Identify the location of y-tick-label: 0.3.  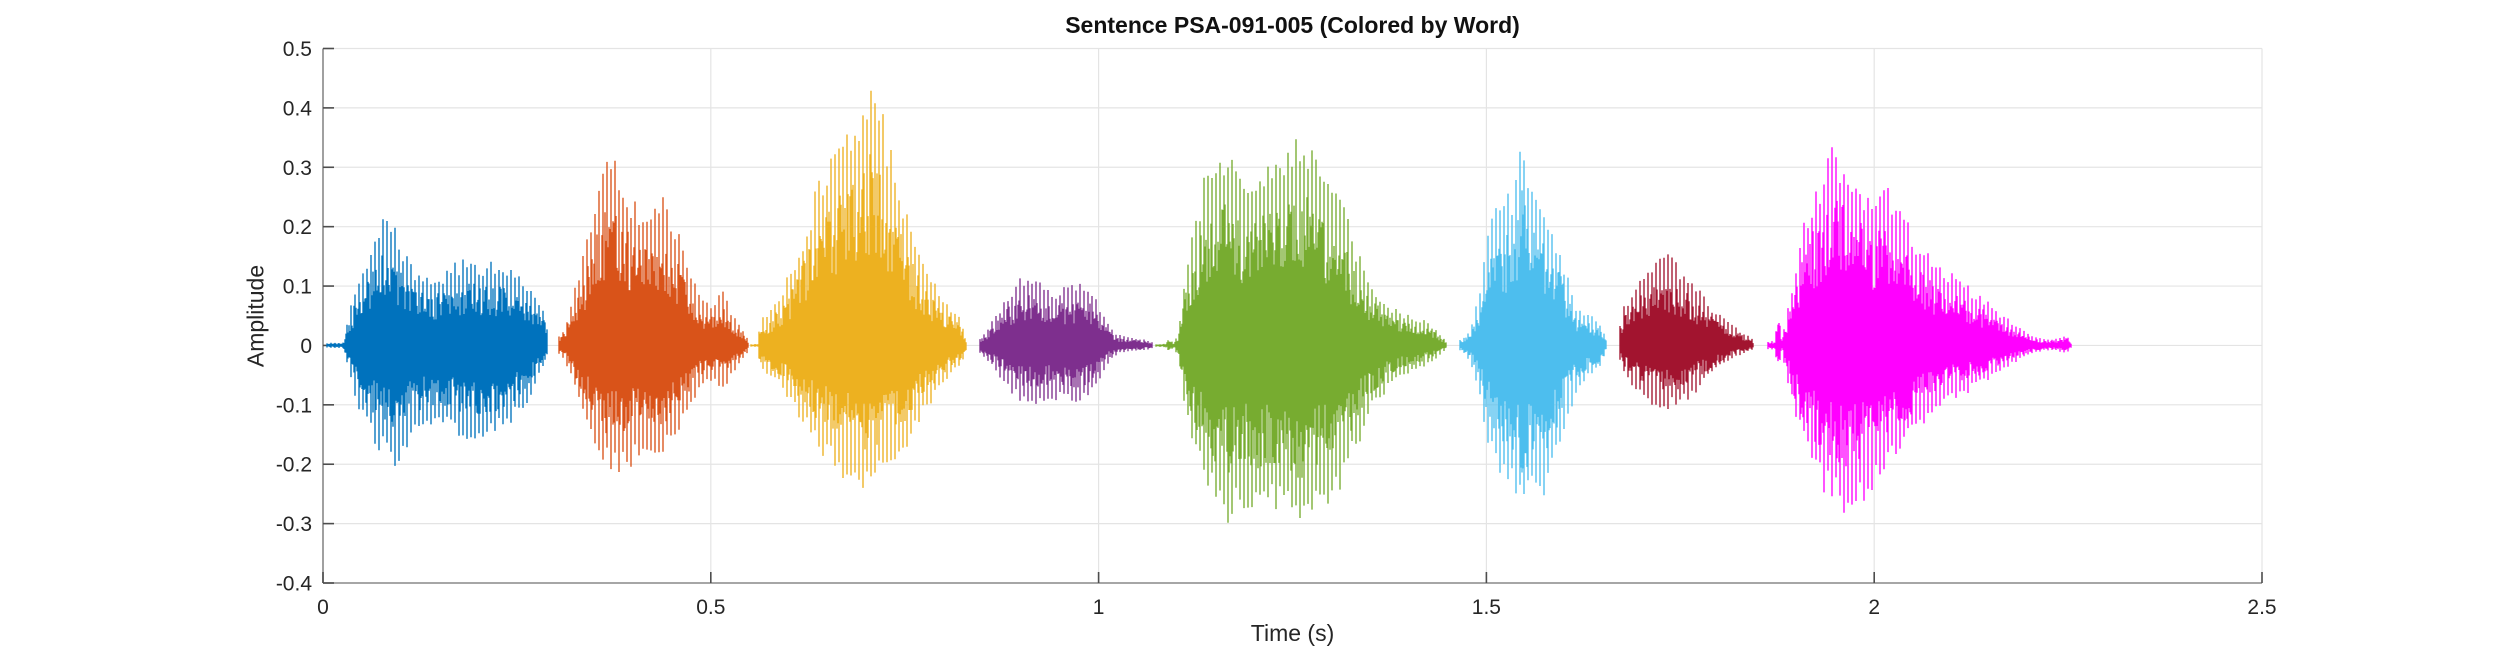
(297, 168).